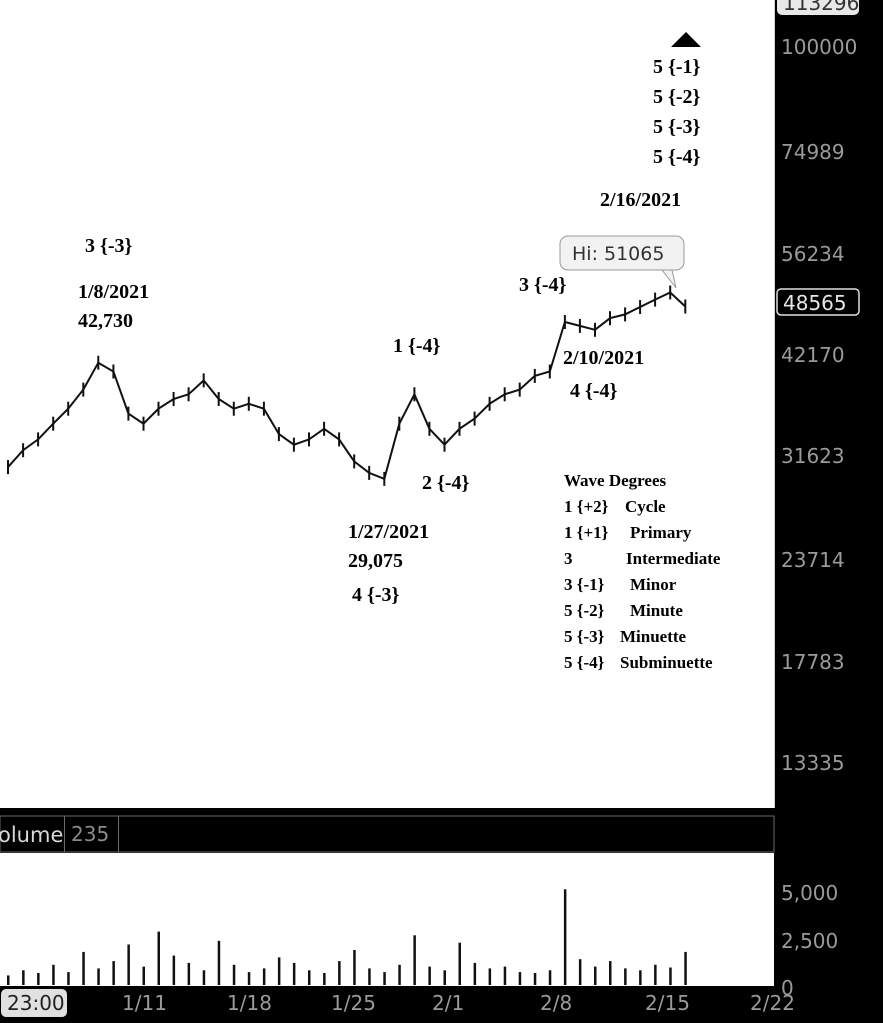 The height and width of the screenshot is (1023, 883). What do you see at coordinates (677, 97) in the screenshot?
I see `wave-label: 5 {-2}` at bounding box center [677, 97].